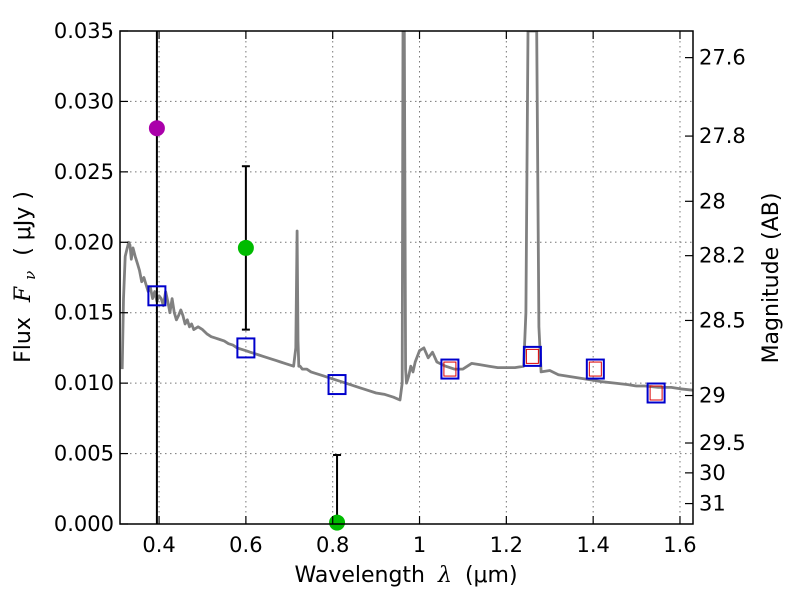  I want to click on x-axis-label: Wavelength λ (μm), so click(405, 575).